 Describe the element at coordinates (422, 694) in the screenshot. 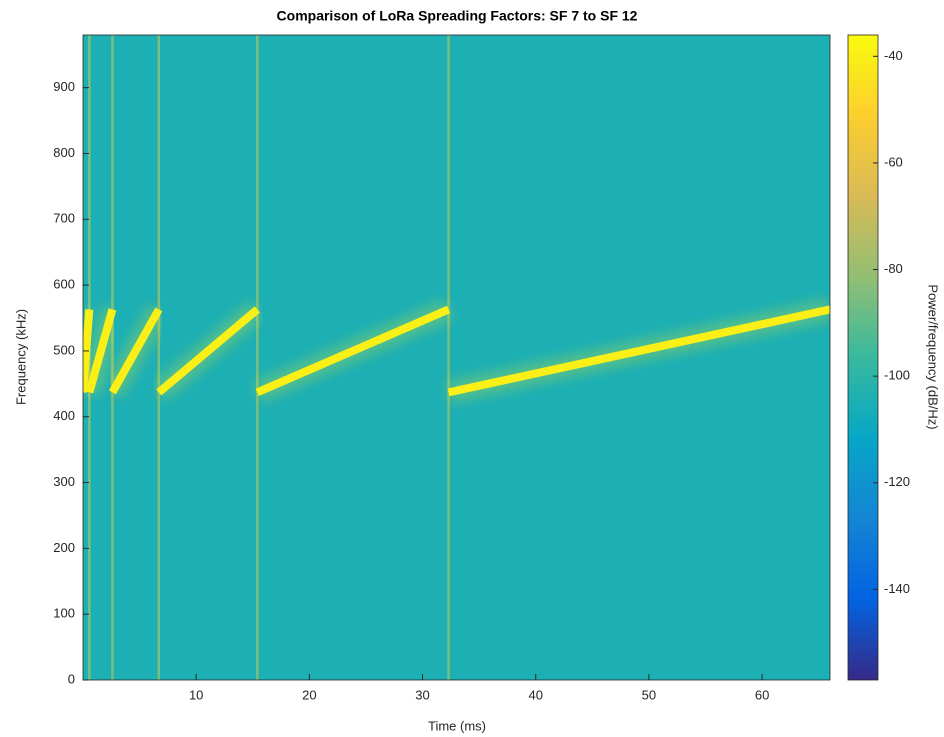

I see `x-tick-label: 30` at that location.